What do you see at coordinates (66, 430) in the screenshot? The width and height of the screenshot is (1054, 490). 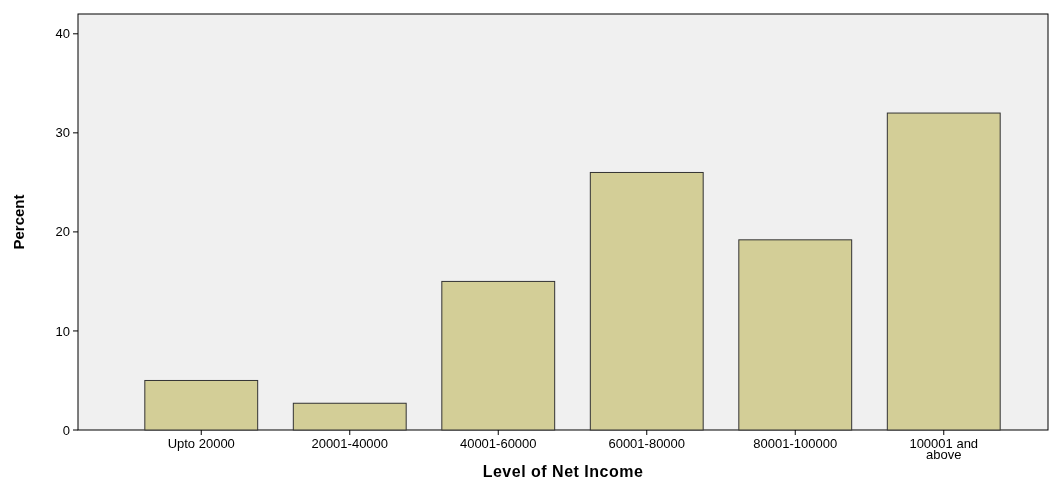 I see `y-tick-label: 0` at bounding box center [66, 430].